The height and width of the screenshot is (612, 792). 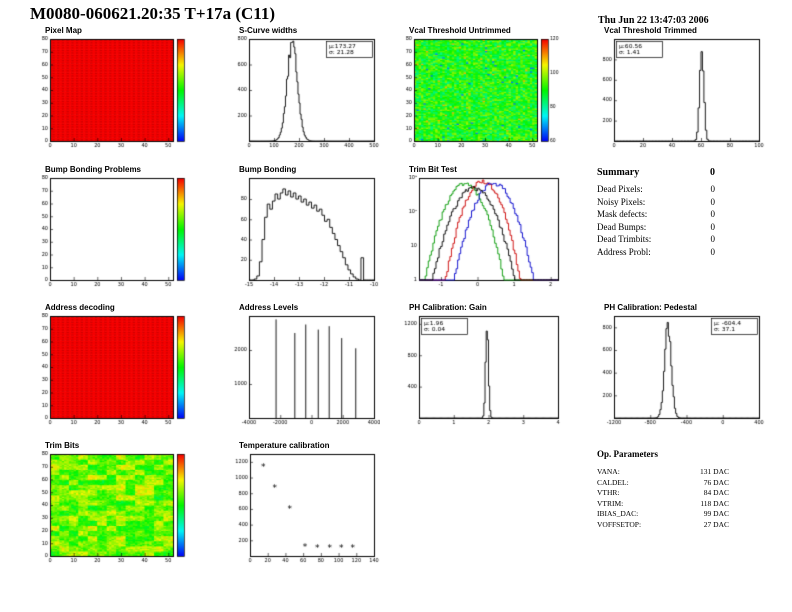 What do you see at coordinates (118, 94) in the screenshot?
I see `pixel-map-plot` at bounding box center [118, 94].